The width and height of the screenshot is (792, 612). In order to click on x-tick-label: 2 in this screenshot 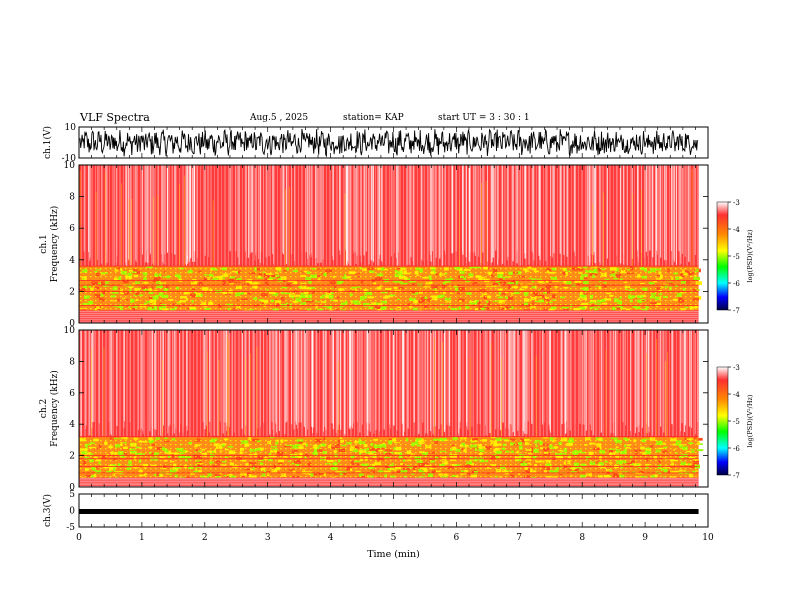, I will do `click(205, 538)`.